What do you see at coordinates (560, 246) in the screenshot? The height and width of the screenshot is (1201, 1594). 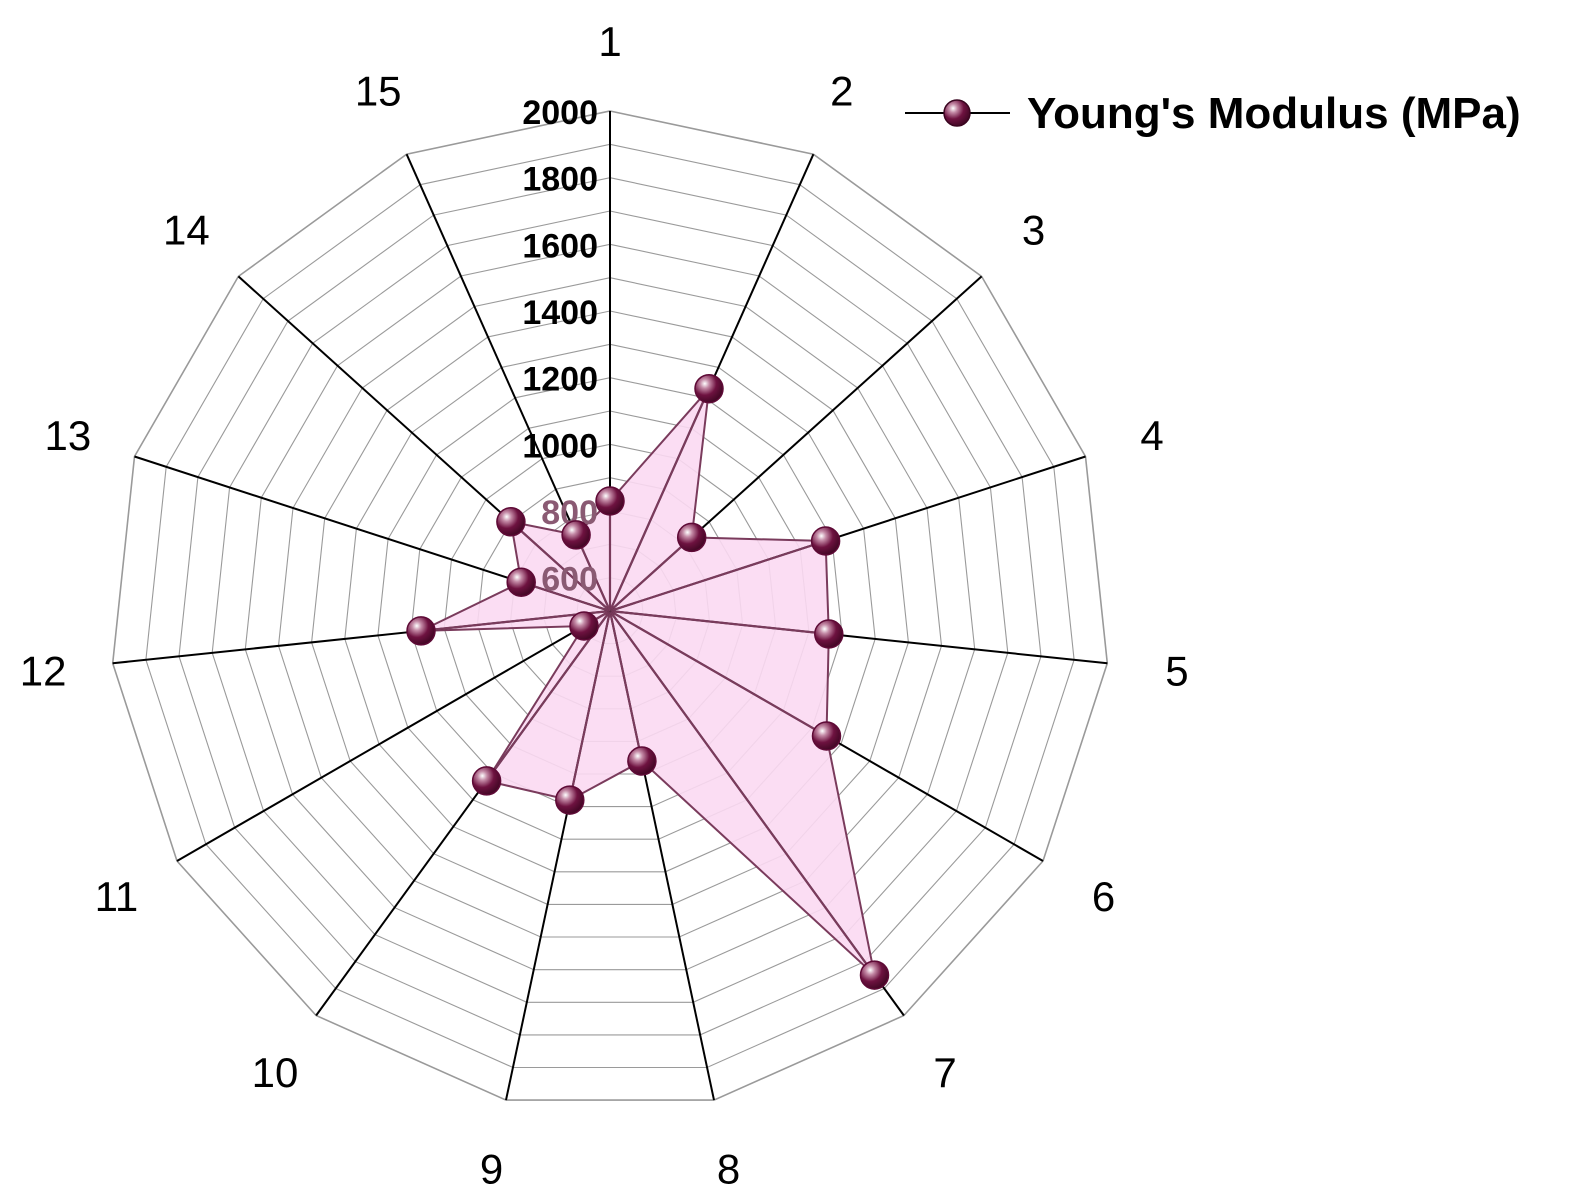 I see `radial-tick-label: 1600` at bounding box center [560, 246].